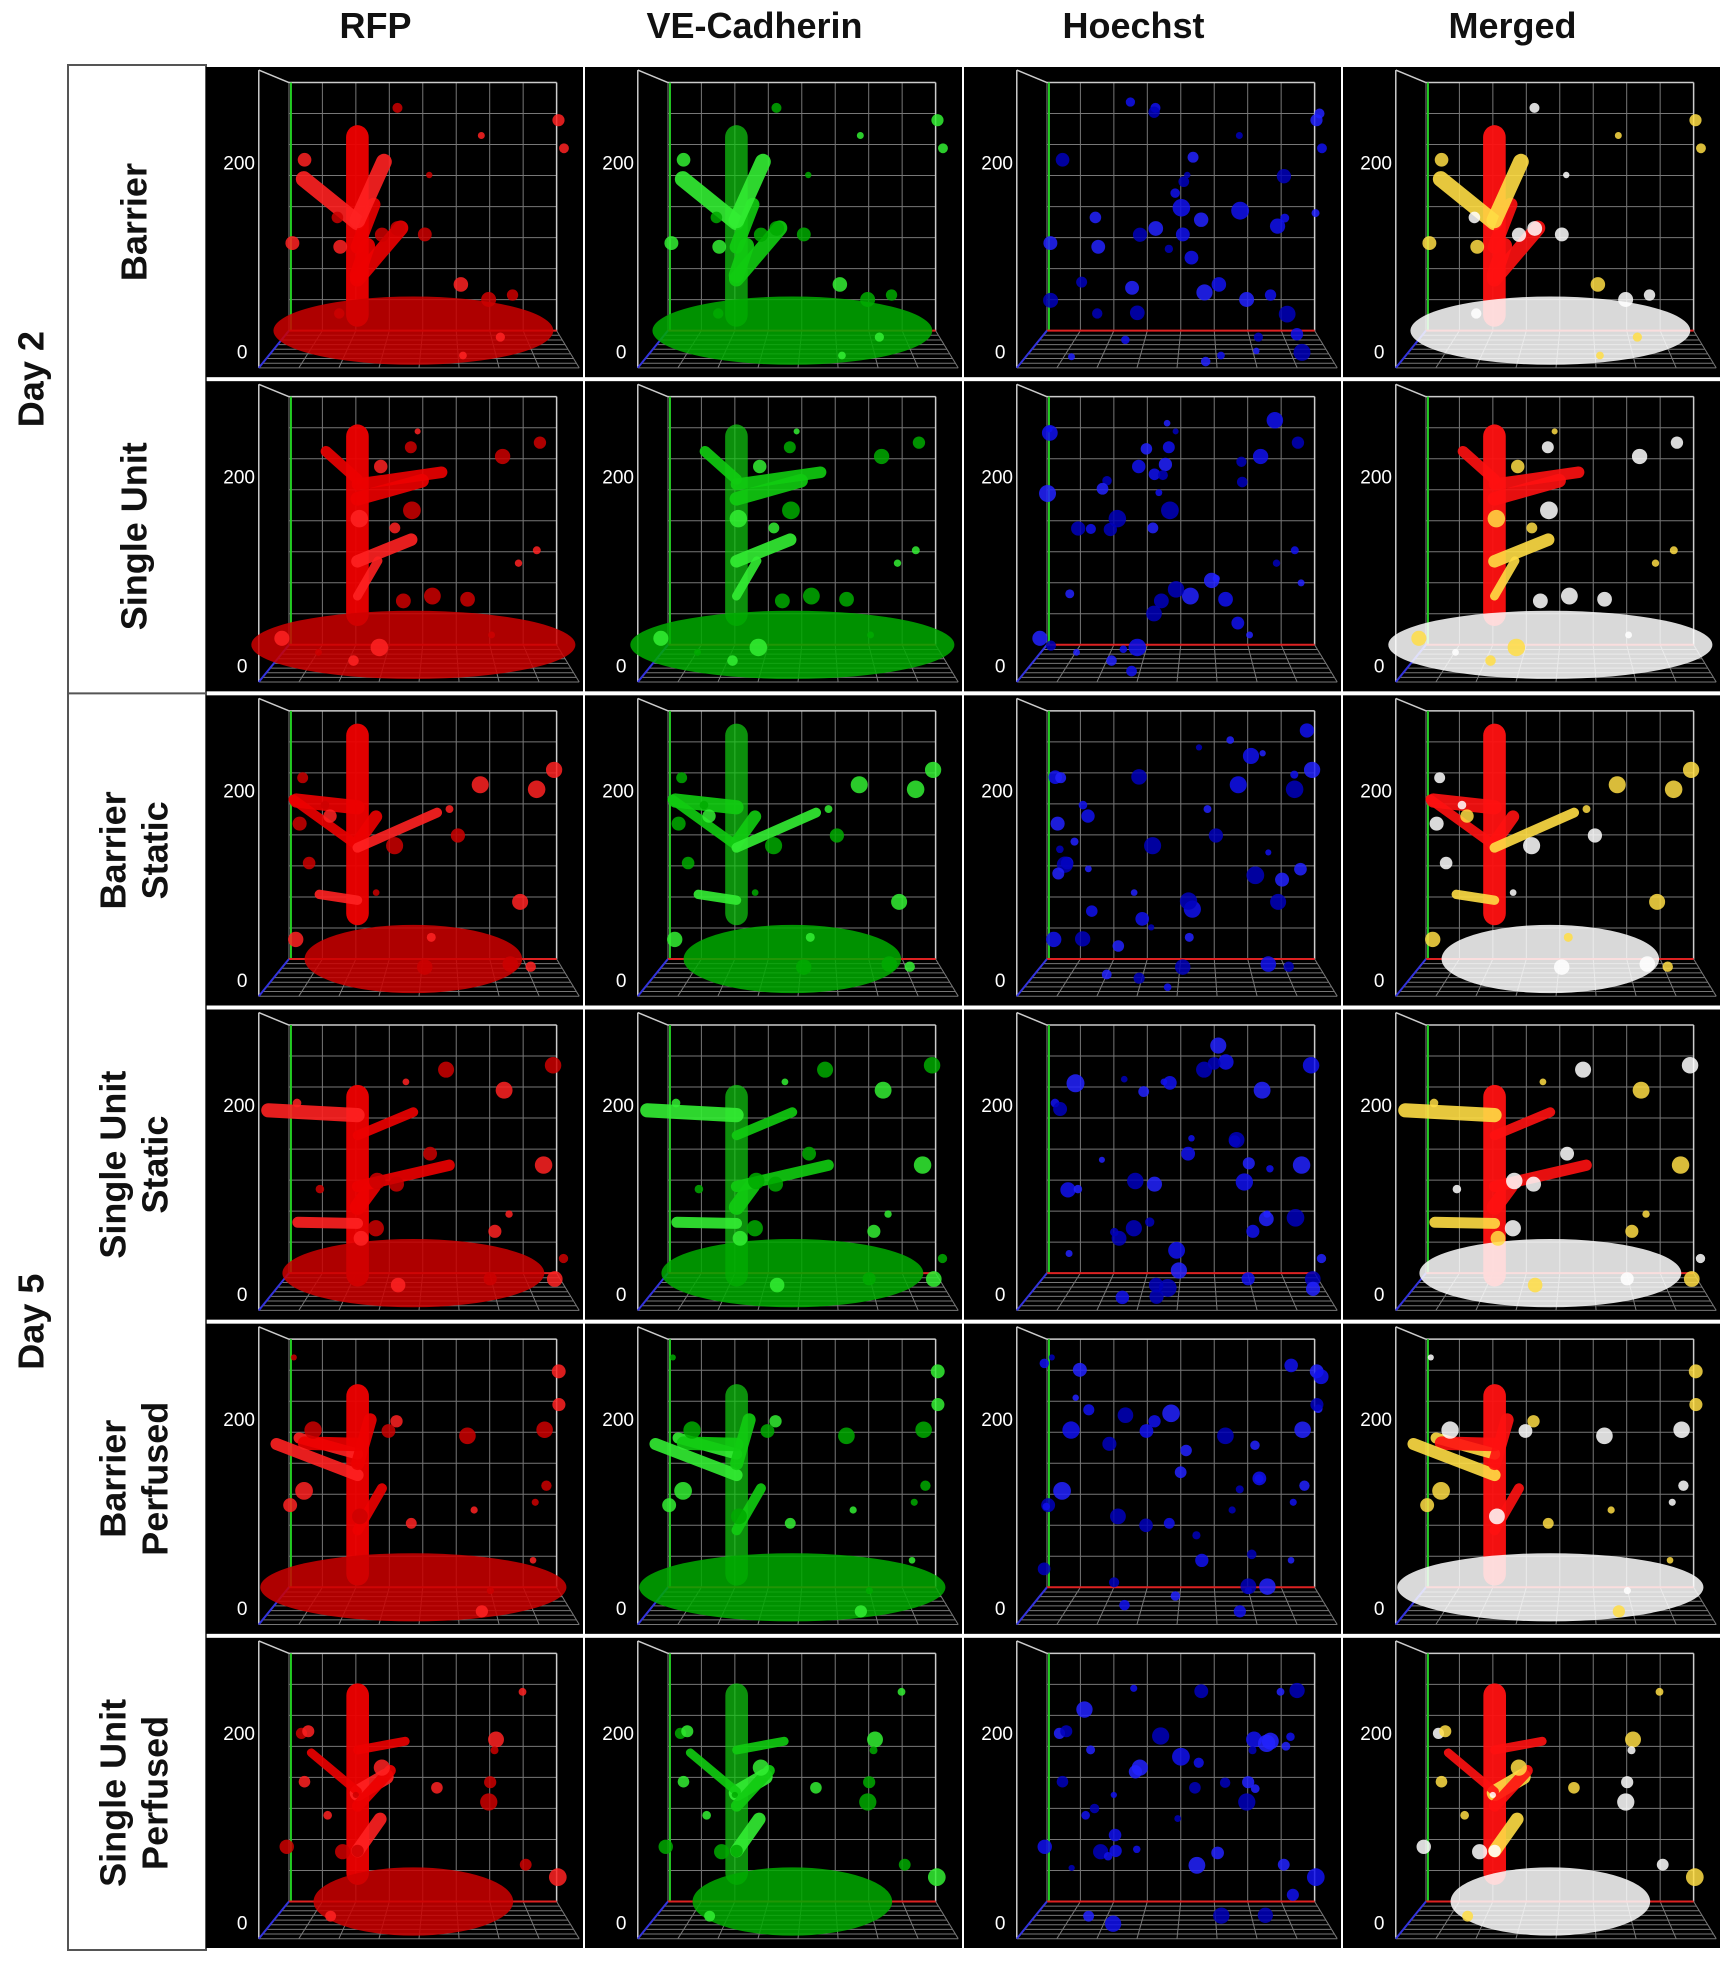 The width and height of the screenshot is (1725, 1962). I want to click on column-header: Hoechst, so click(1133, 25).